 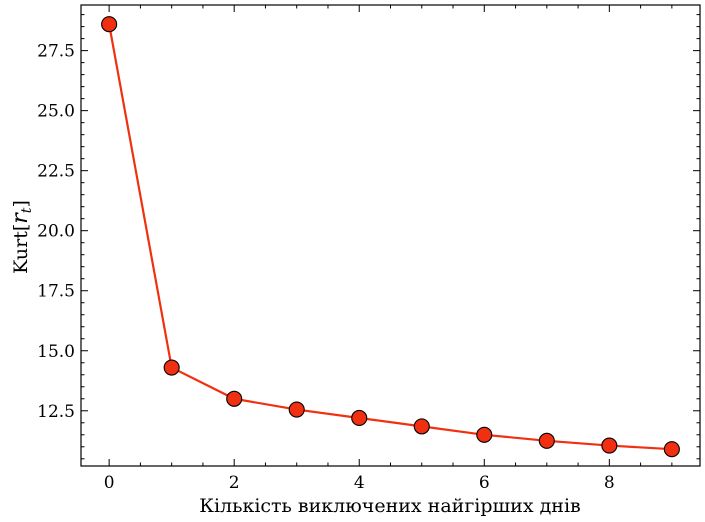 What do you see at coordinates (109, 483) in the screenshot?
I see `x-tick-label: 0` at bounding box center [109, 483].